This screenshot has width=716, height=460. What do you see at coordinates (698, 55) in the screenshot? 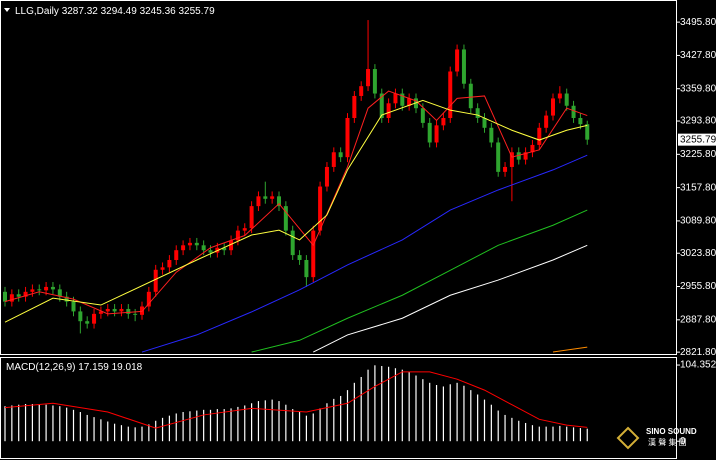
I see `y-tick-label: 3427.80` at bounding box center [698, 55].